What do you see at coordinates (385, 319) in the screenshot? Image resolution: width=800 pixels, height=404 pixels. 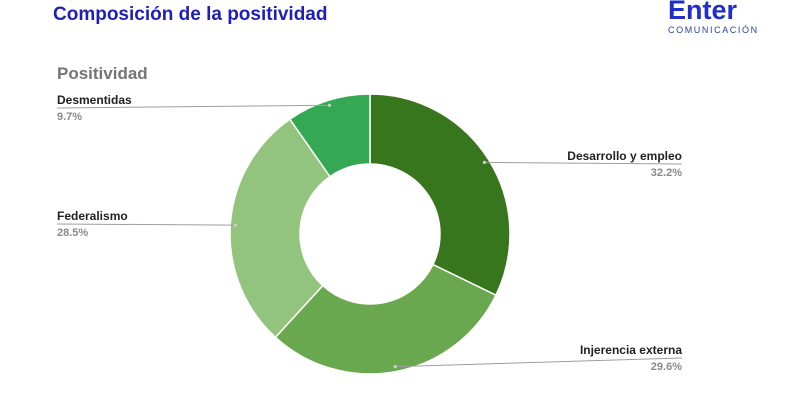 I see `slice-injerencia-externa` at bounding box center [385, 319].